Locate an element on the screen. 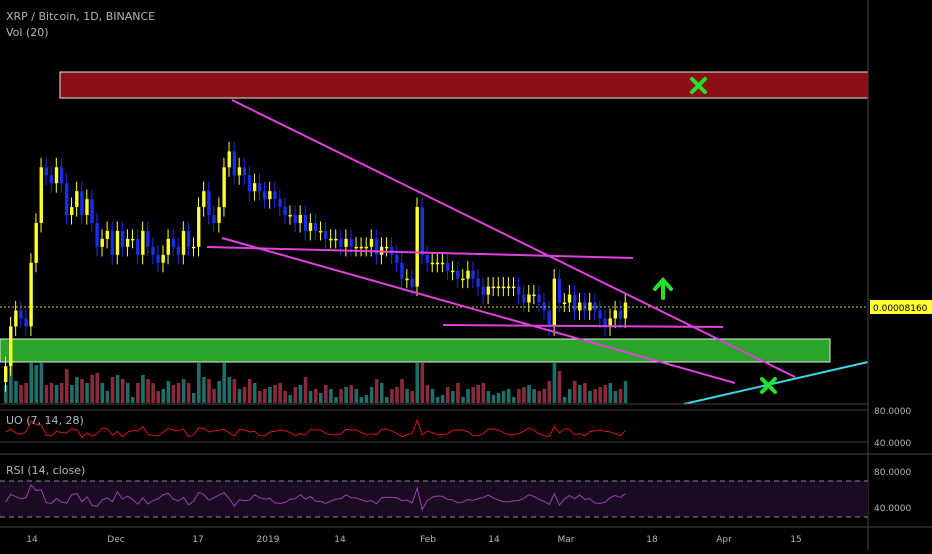  wedge-lower-line is located at coordinates (478, 310).